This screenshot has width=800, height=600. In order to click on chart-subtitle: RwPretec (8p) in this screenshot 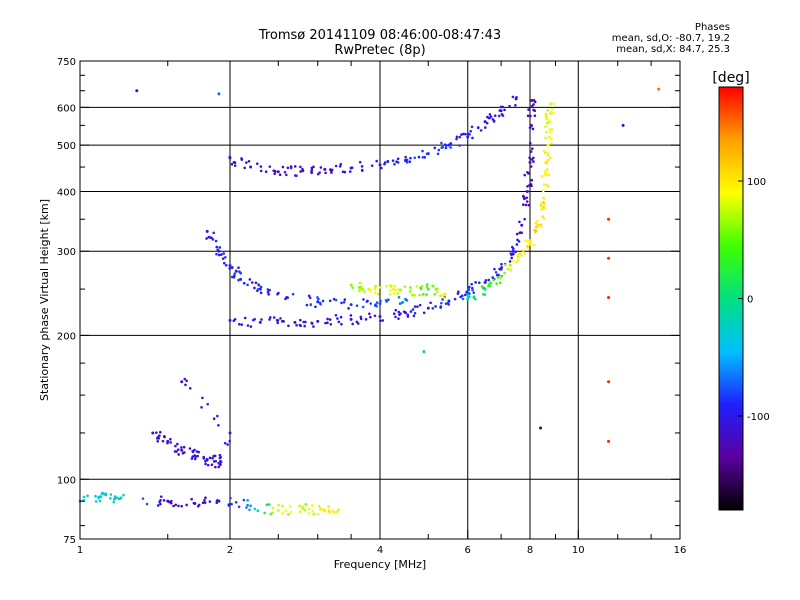, I will do `click(380, 50)`.